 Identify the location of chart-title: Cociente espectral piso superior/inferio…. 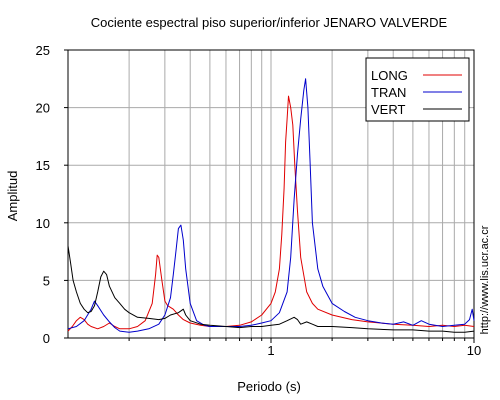
(269, 22).